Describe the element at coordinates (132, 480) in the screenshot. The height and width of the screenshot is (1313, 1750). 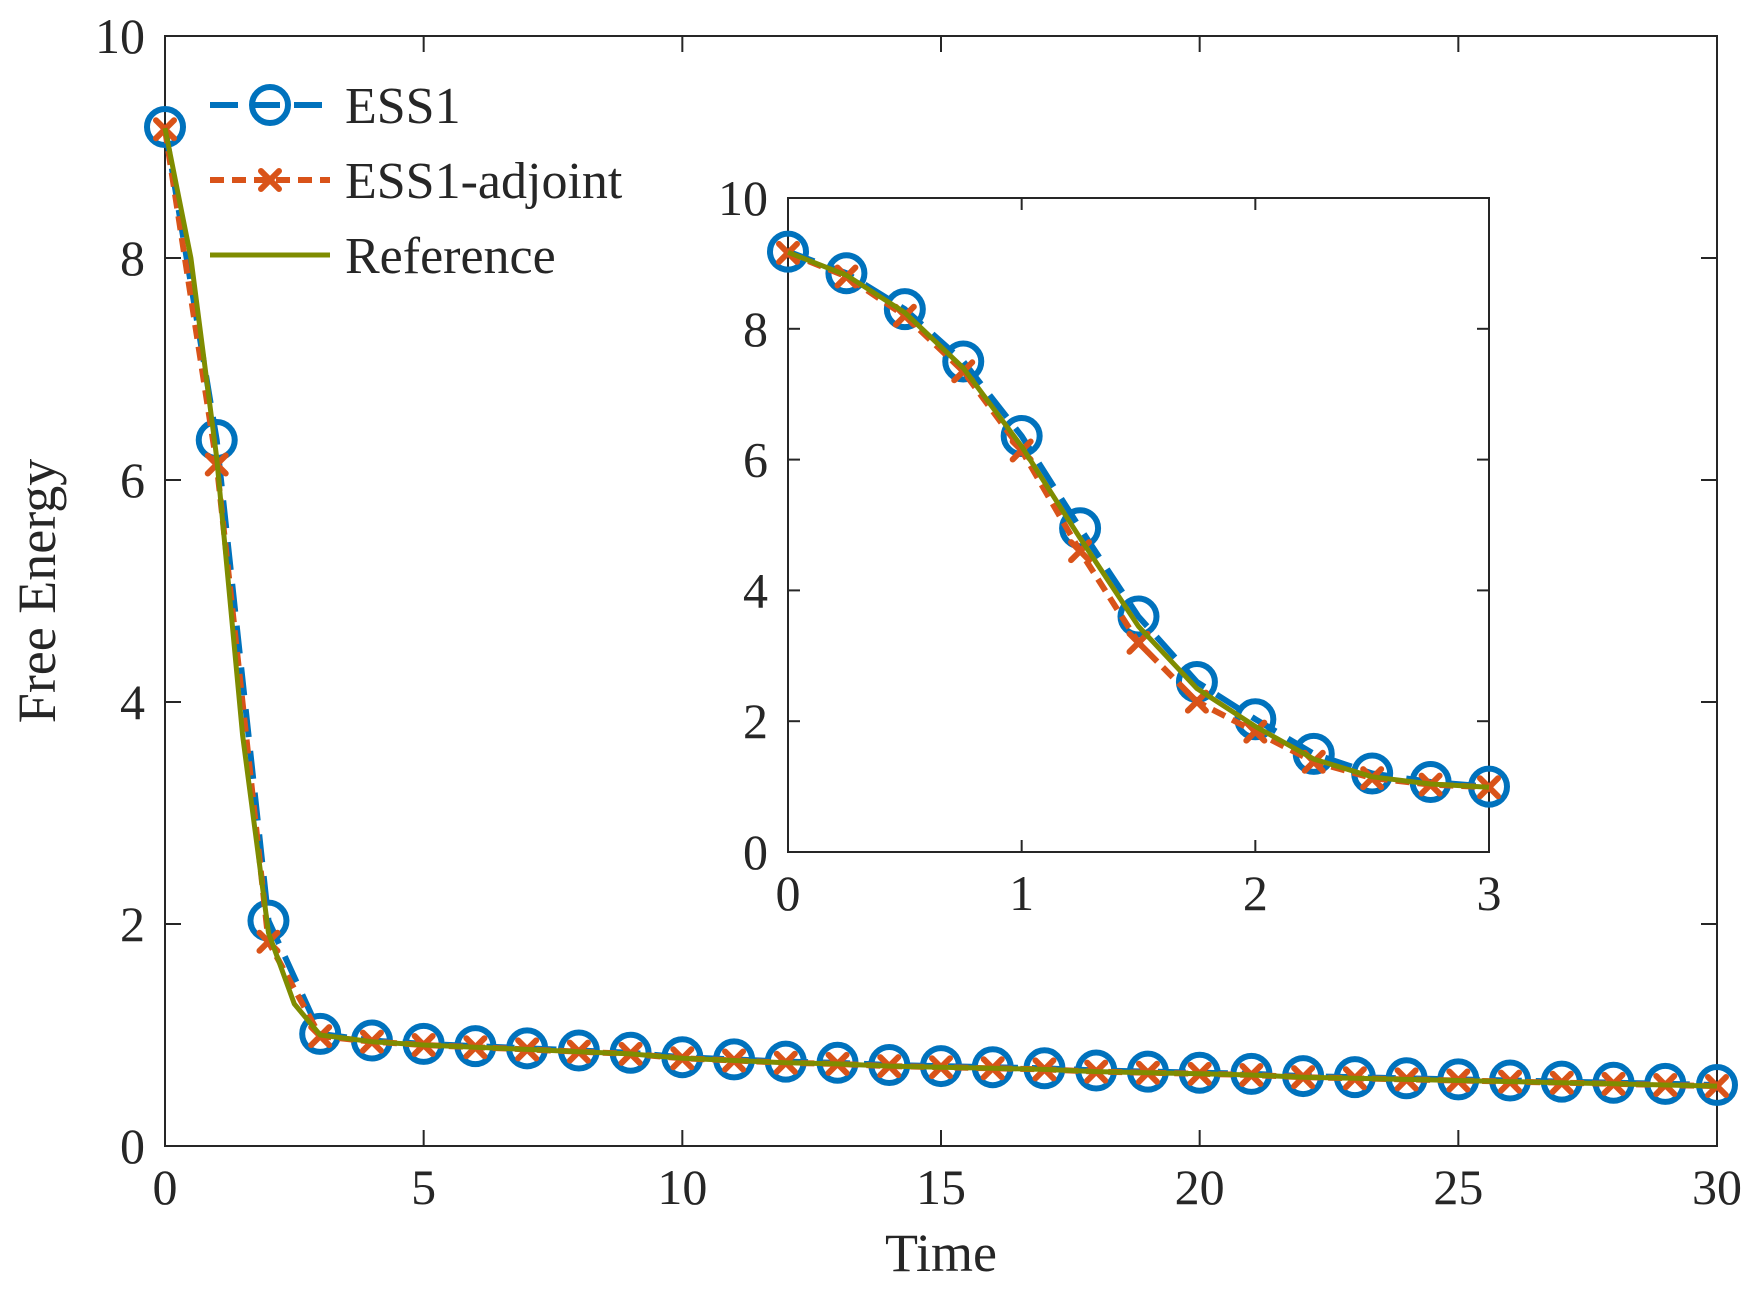
I see `main-y-tick-label: 6` at that location.